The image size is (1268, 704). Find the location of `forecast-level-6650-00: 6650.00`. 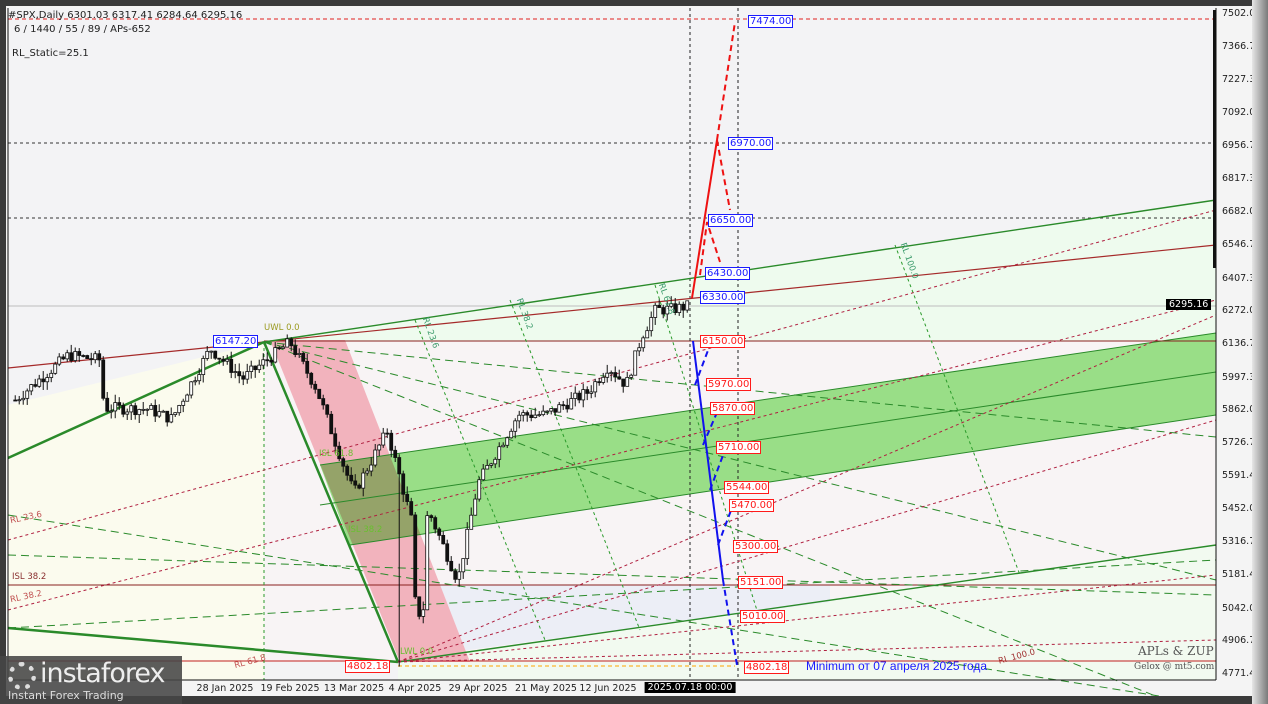

forecast-level-6650-00: 6650.00 is located at coordinates (731, 220).